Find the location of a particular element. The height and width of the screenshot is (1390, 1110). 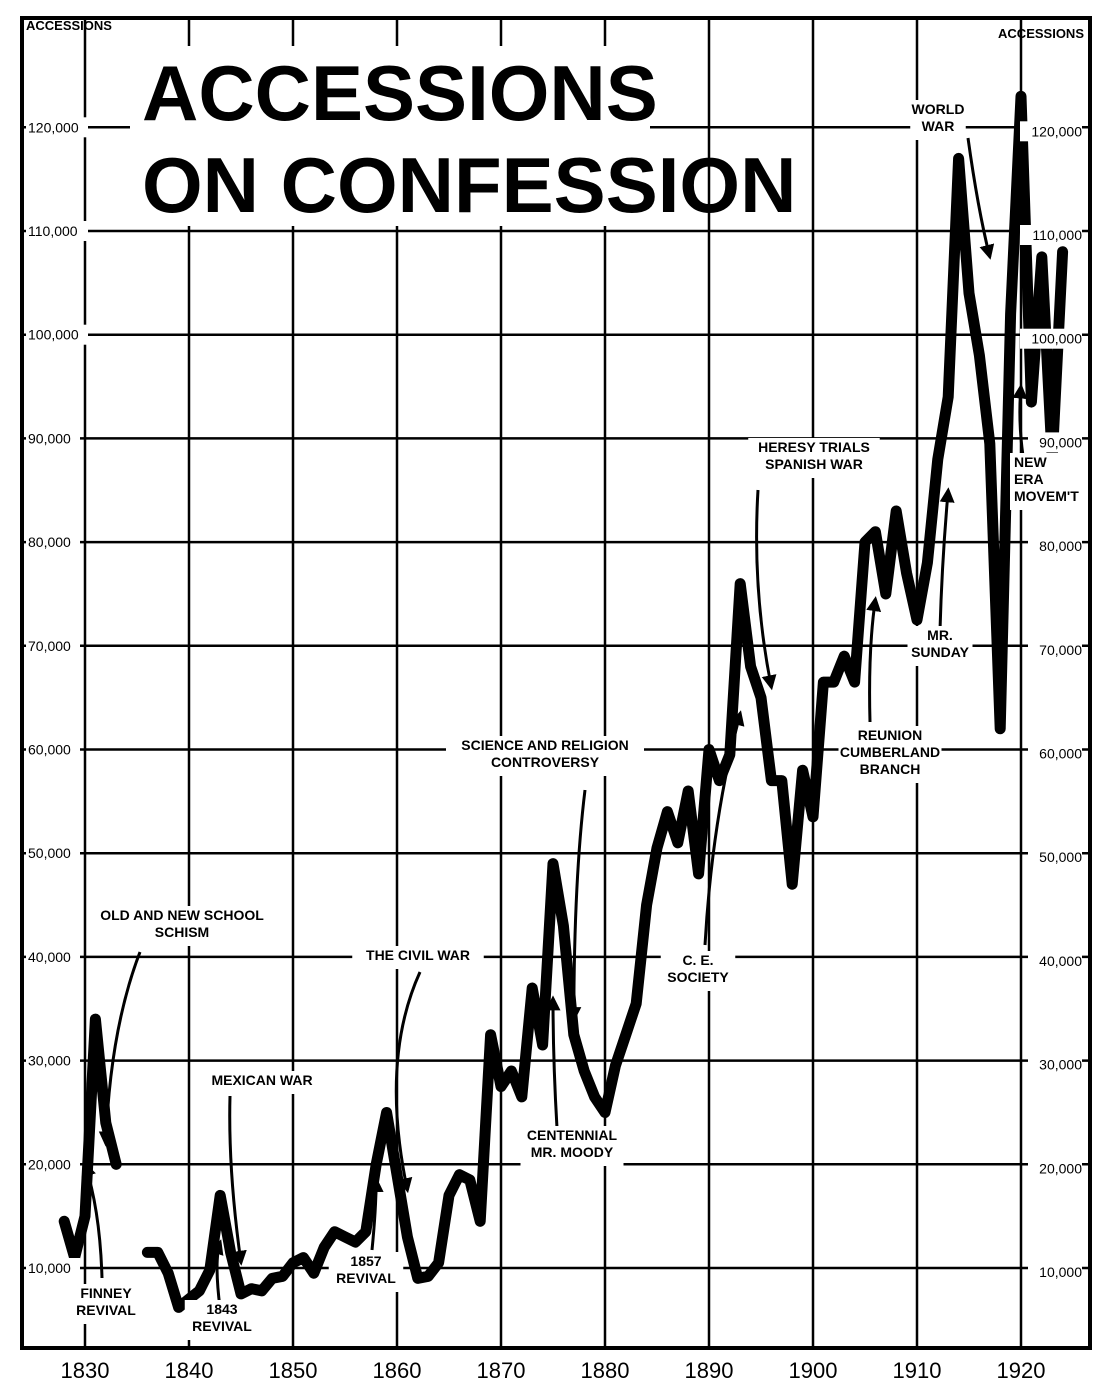

y-tick-label-right: 70,000 is located at coordinates (1060, 650).